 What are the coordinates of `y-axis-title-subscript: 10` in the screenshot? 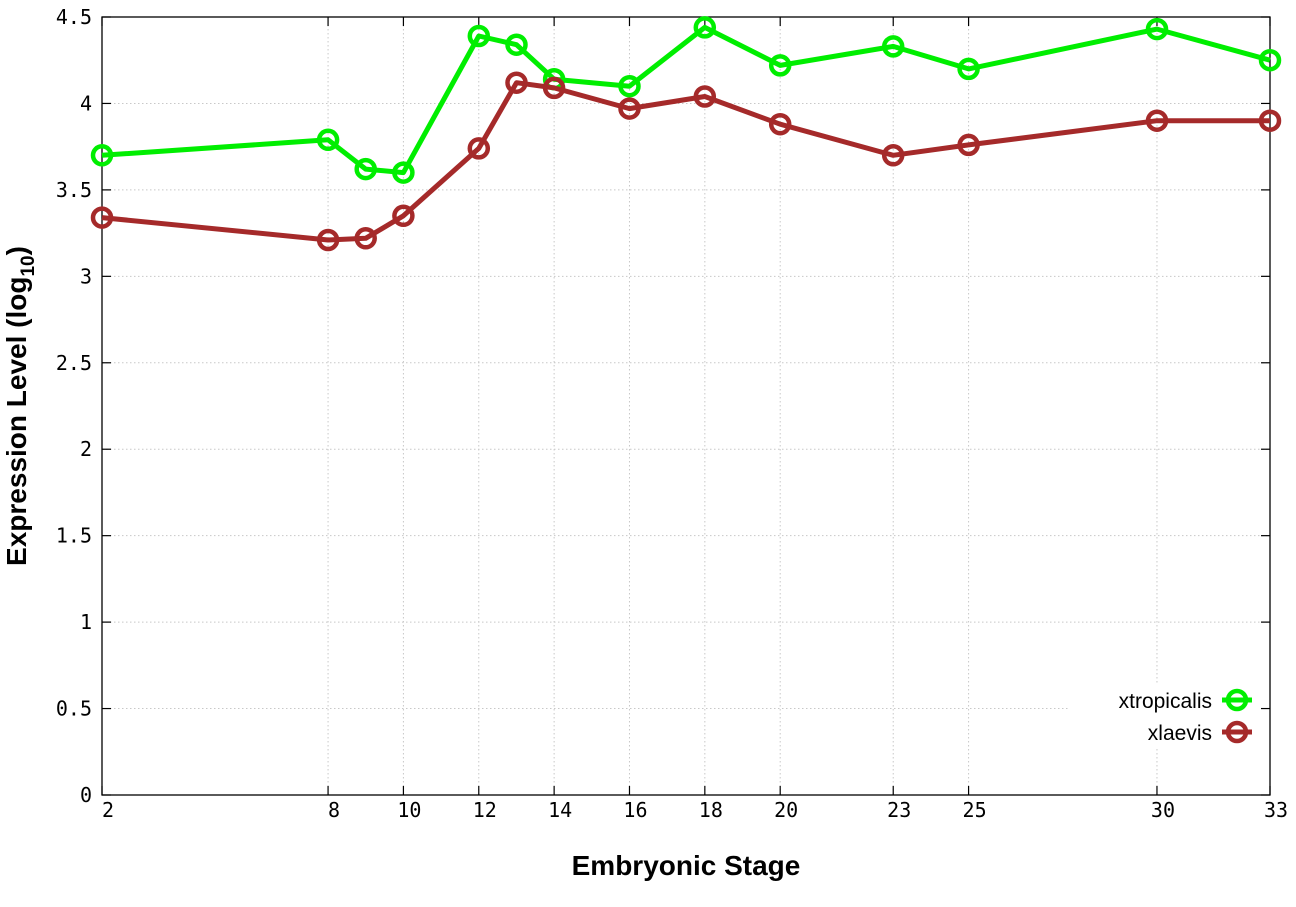 It's located at (28, 265).